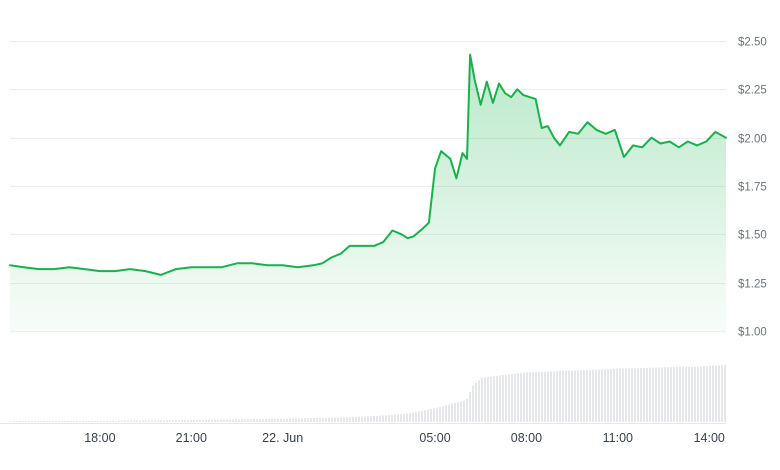 This screenshot has height=470, width=780. What do you see at coordinates (752, 91) in the screenshot?
I see `y-tick-label: $2.25` at bounding box center [752, 91].